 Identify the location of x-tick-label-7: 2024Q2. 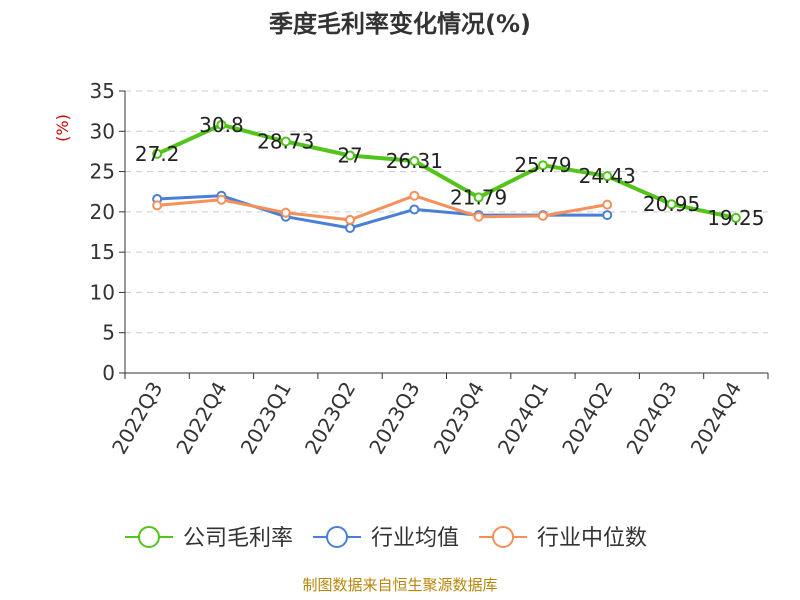
(587, 418).